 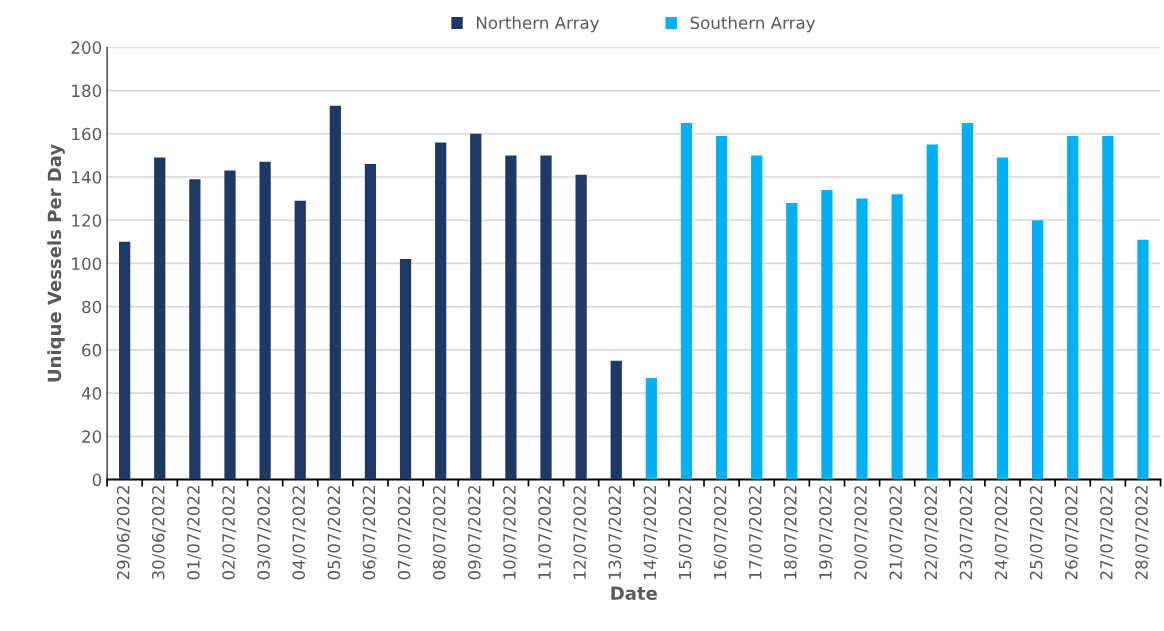 What do you see at coordinates (369, 533) in the screenshot?
I see `x-tick-label: 06/07/2022` at bounding box center [369, 533].